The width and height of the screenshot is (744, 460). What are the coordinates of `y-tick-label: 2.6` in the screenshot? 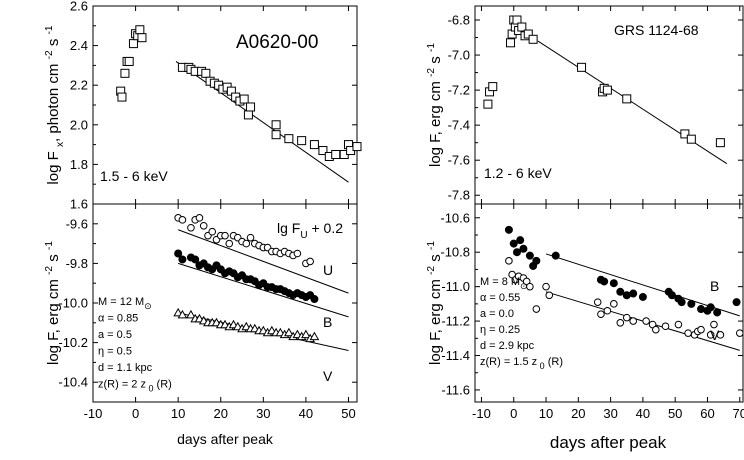 It's located at (79, 7).